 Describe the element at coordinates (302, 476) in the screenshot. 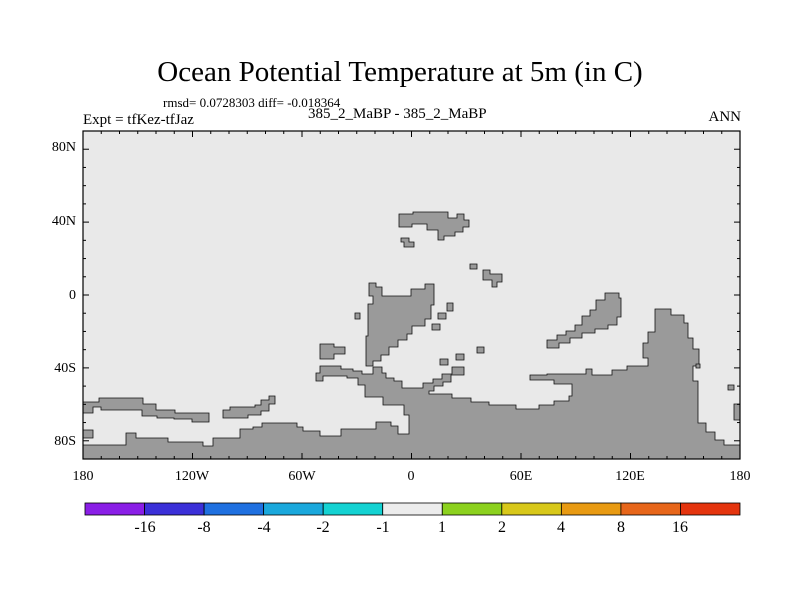

I see `lon-label: 60W` at that location.